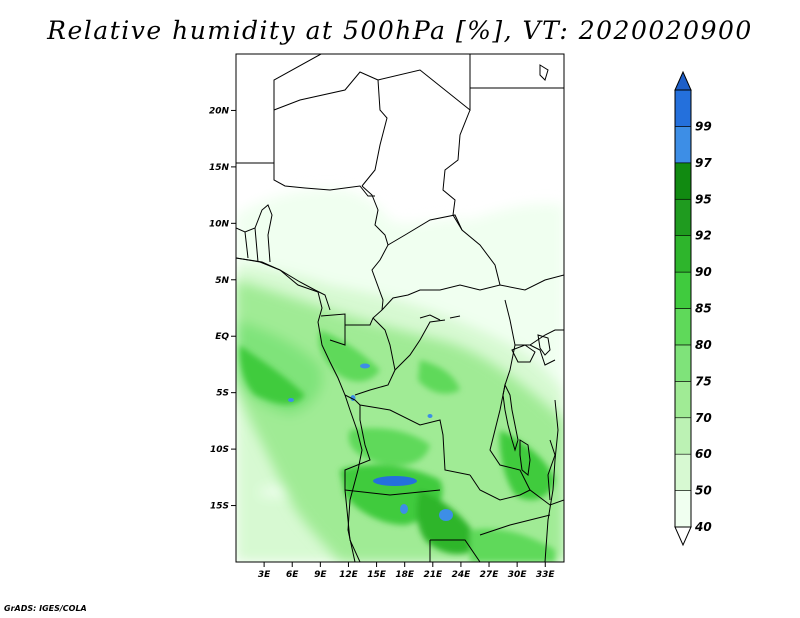 This screenshot has height=618, width=800. I want to click on colorbar-label: 80, so click(703, 345).